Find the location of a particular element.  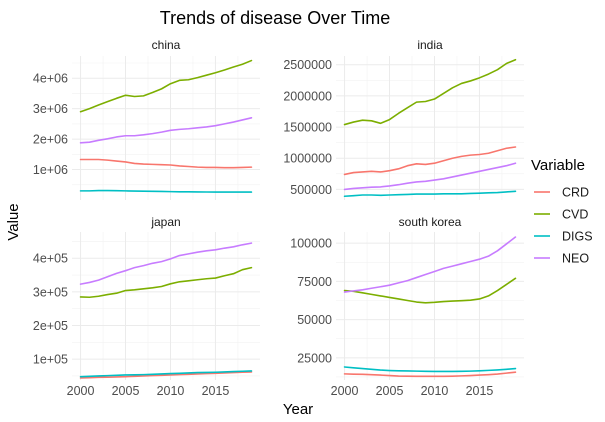

y-tick-label: 3e+06 is located at coordinates (50, 109).